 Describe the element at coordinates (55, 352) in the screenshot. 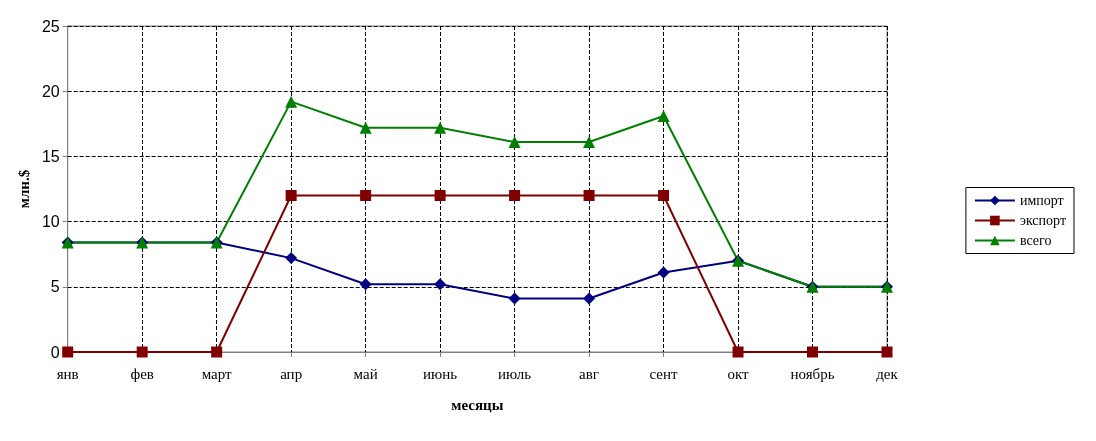

I see `y-tick-label: 0` at that location.